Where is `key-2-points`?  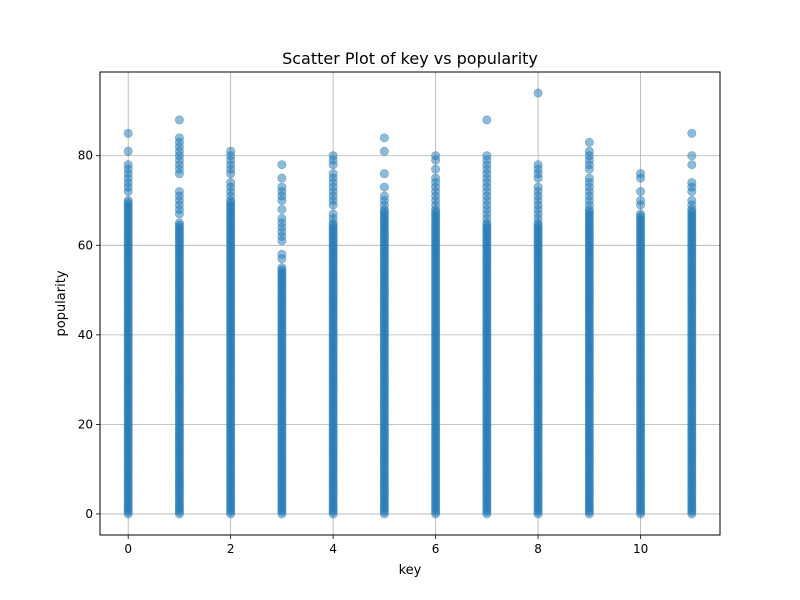
key-2-points is located at coordinates (231, 332).